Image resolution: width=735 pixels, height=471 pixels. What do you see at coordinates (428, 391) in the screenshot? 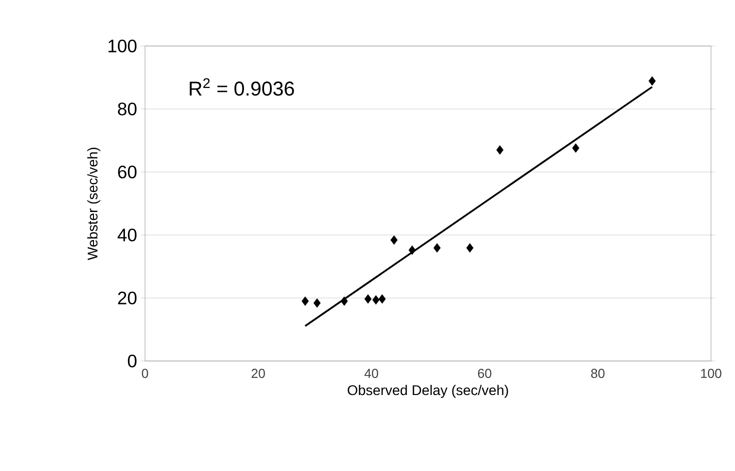
I see `x-axis-title: Observed Delay (sec/veh)` at bounding box center [428, 391].